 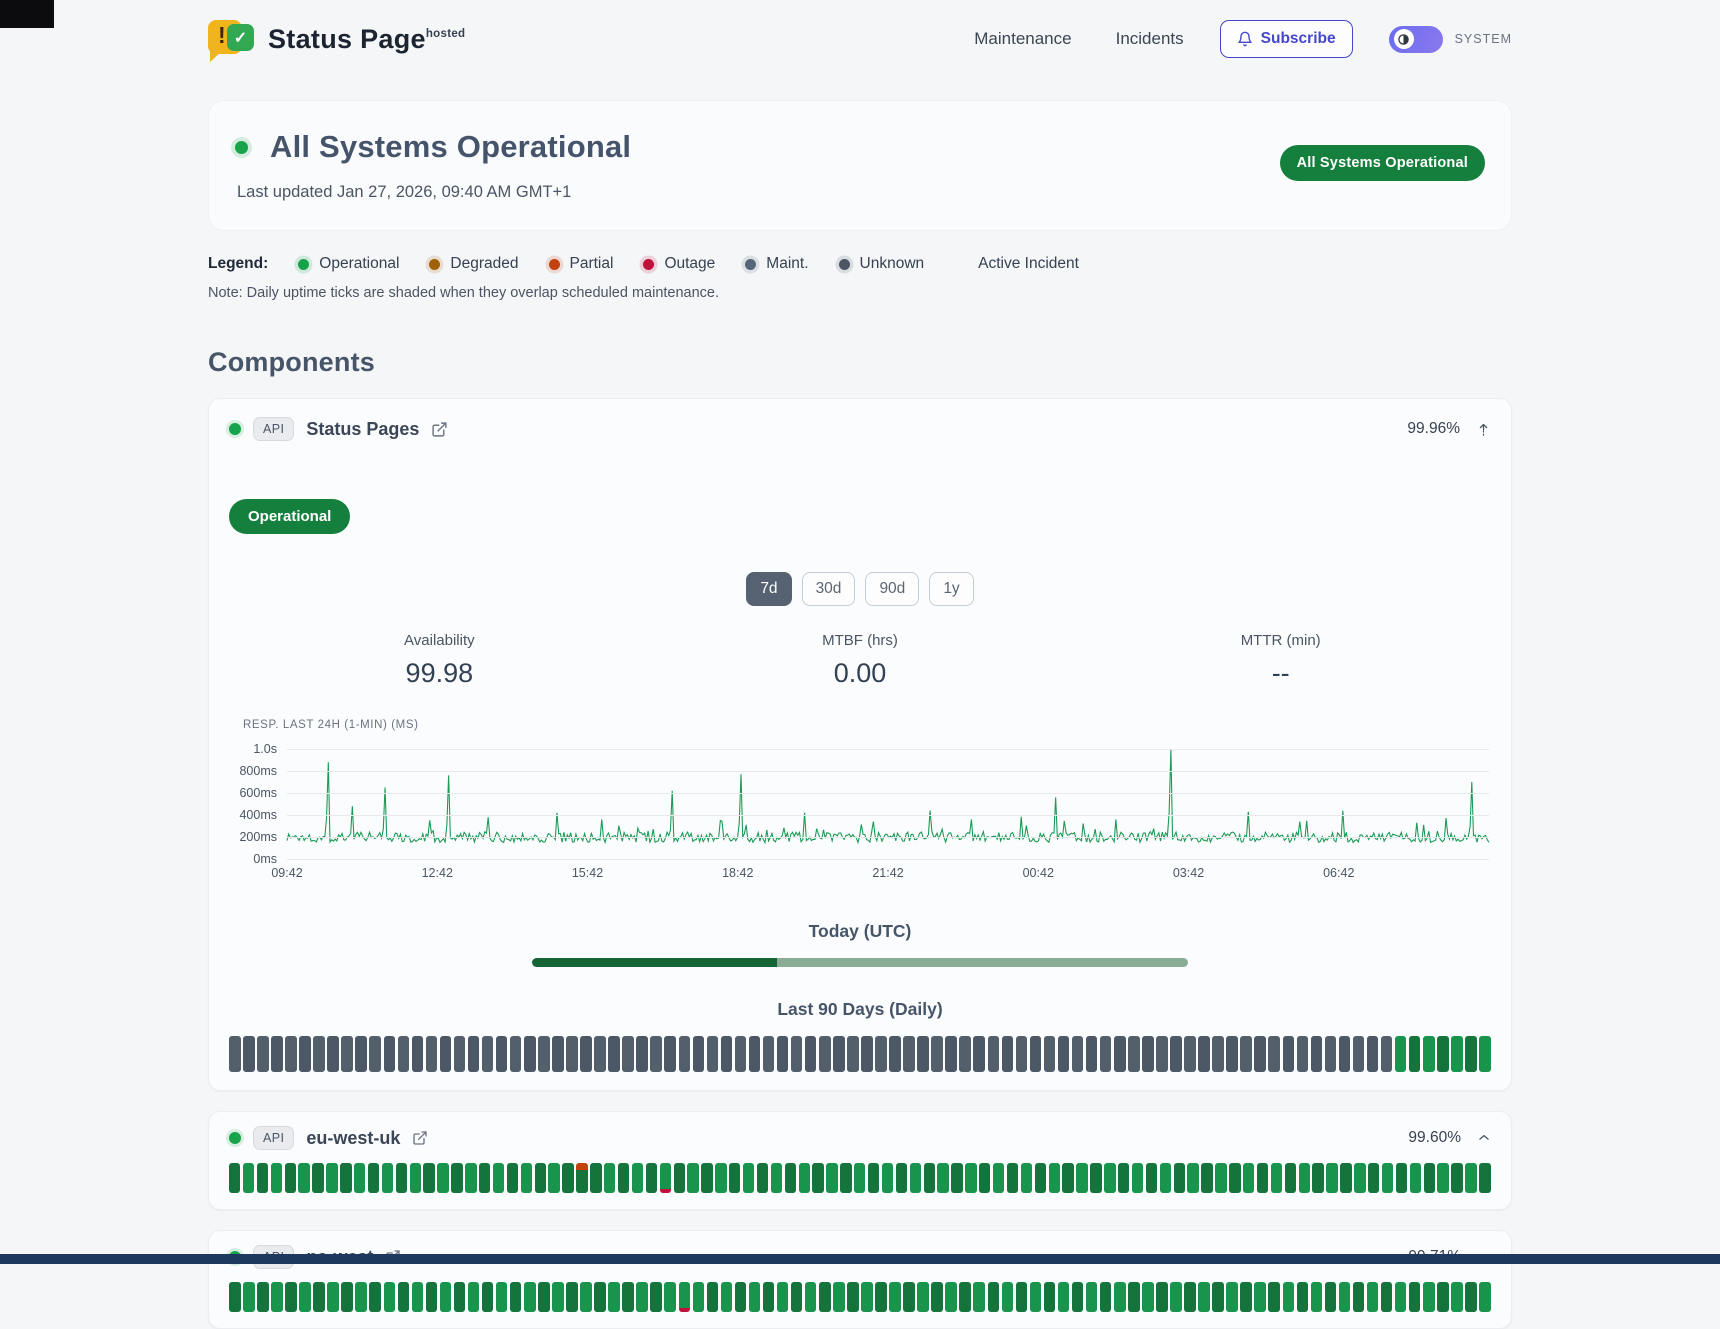 What do you see at coordinates (1483, 429) in the screenshot?
I see `collapse-component-button` at bounding box center [1483, 429].